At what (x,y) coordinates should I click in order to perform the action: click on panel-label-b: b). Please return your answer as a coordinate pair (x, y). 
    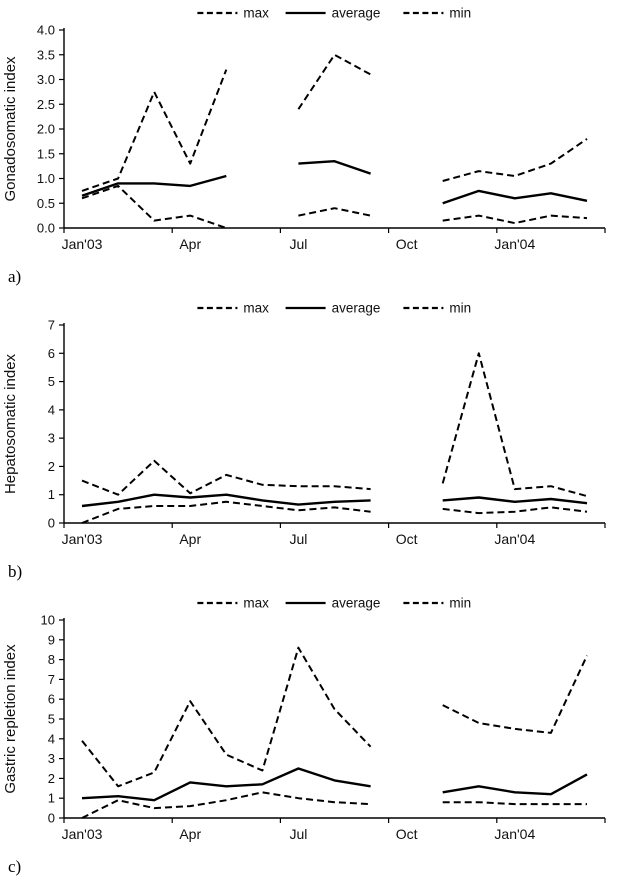
    Looking at the image, I should click on (15, 571).